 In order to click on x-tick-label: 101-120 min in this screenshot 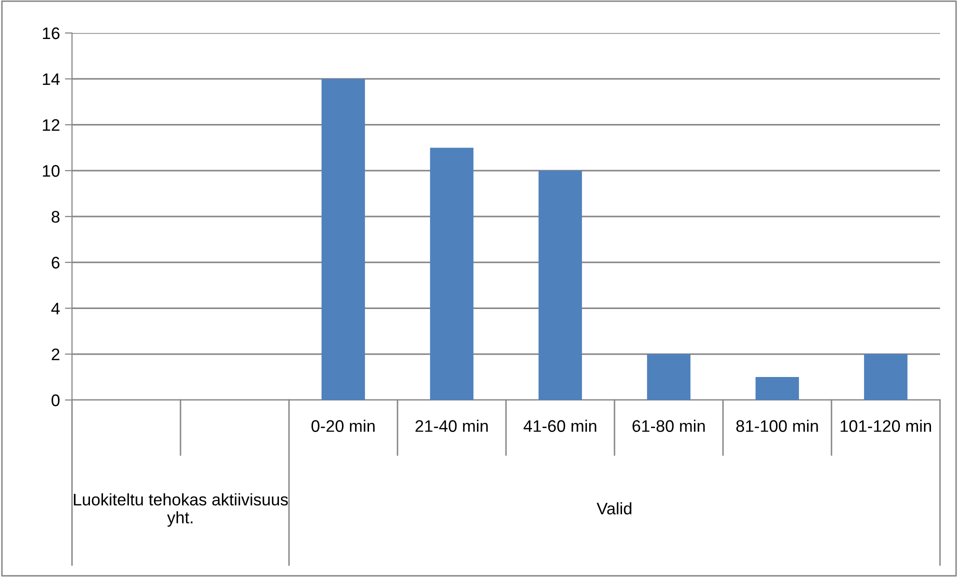, I will do `click(885, 426)`.